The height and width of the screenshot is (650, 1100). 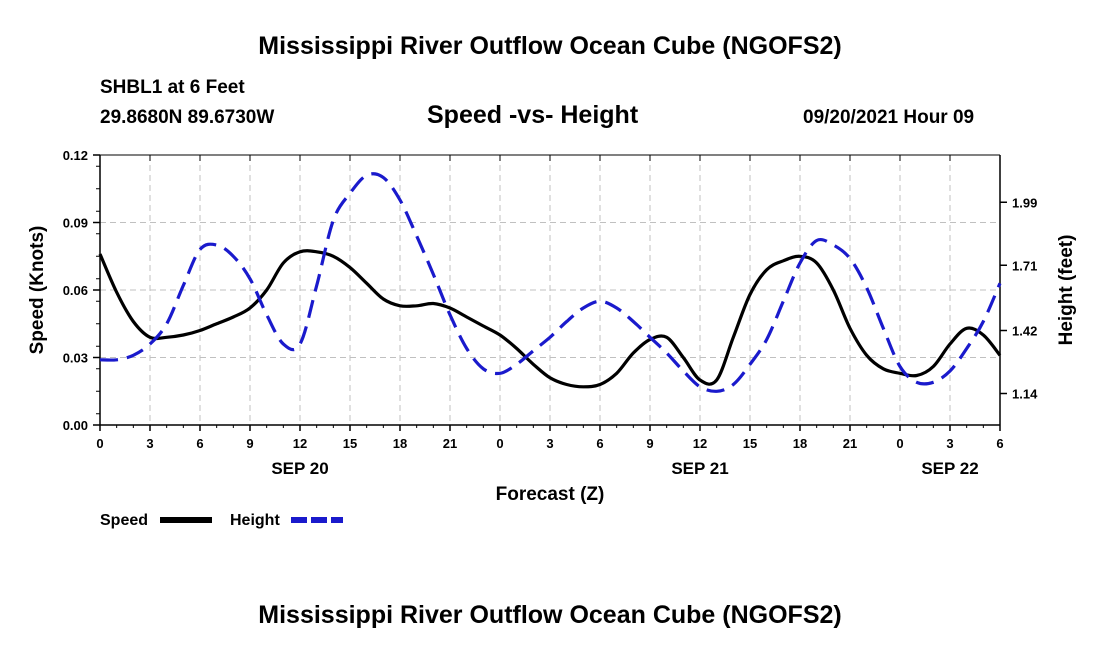 What do you see at coordinates (37, 290) in the screenshot?
I see `y-axis-title: Speed (Knots)` at bounding box center [37, 290].